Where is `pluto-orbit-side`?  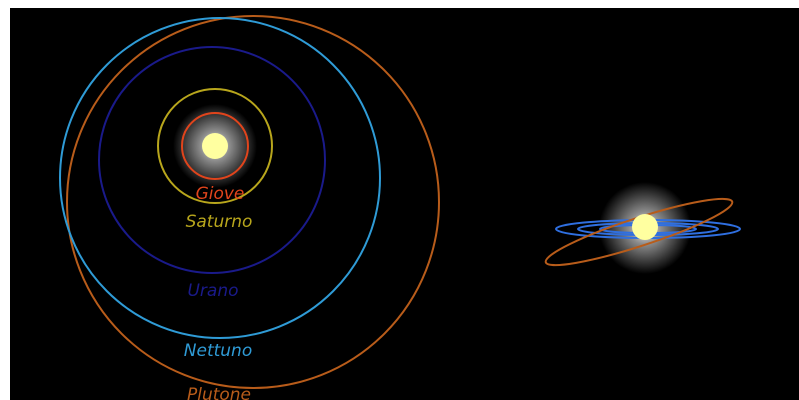 pluto-orbit-side is located at coordinates (639, 232).